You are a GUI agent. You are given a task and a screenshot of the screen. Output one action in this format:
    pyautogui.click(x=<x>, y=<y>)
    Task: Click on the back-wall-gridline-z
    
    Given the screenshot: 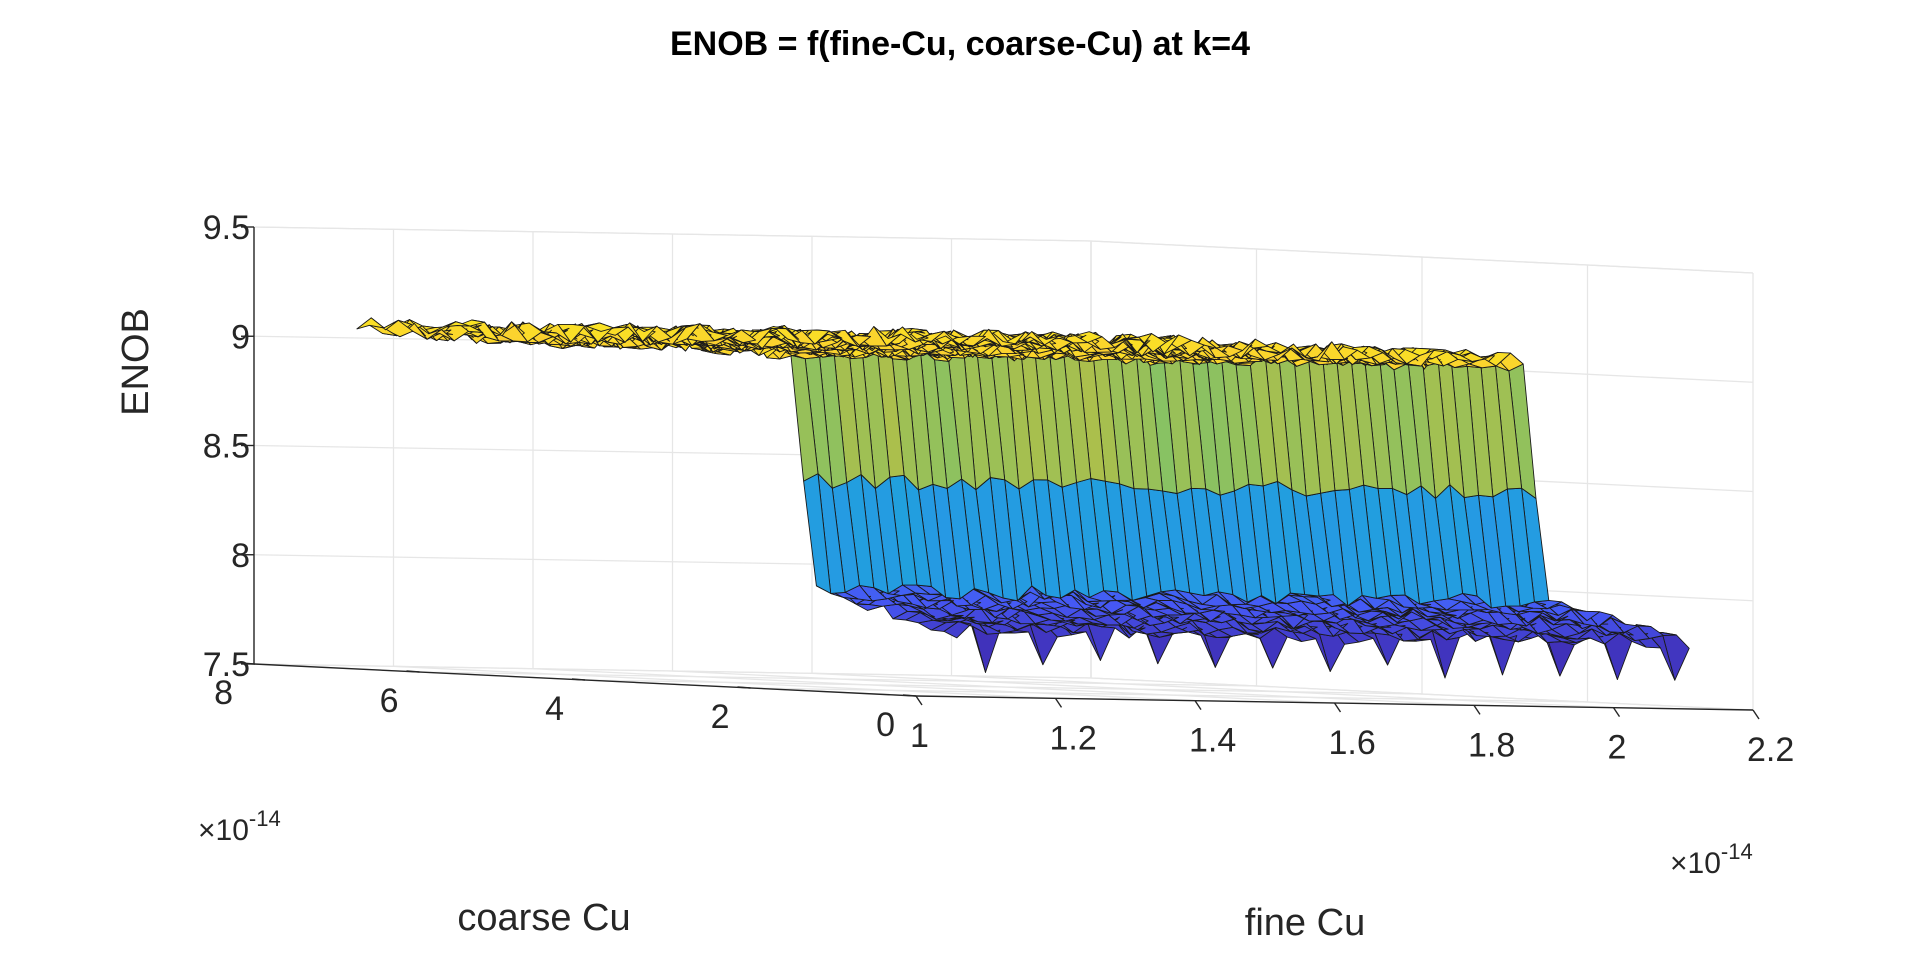 What is the action you would take?
    pyautogui.click(x=672, y=671)
    